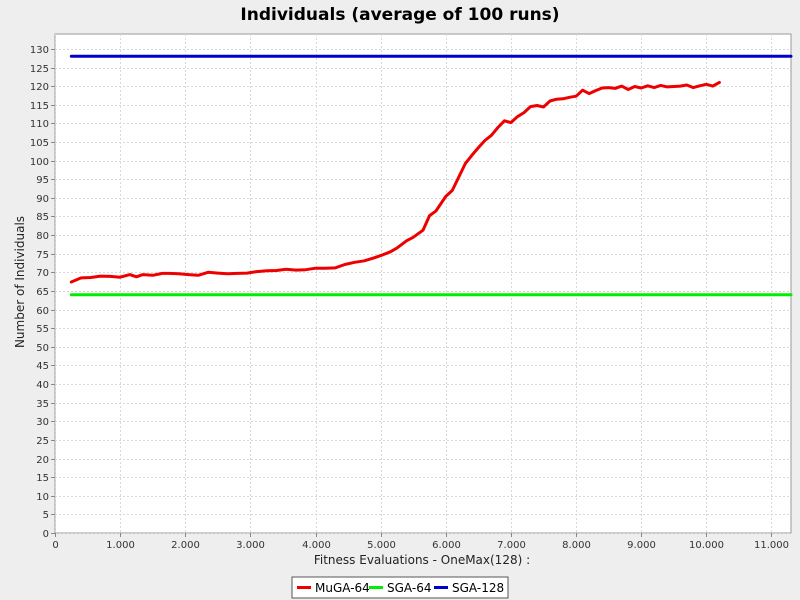 The image size is (800, 600). What do you see at coordinates (42, 292) in the screenshot?
I see `y-tick-label: 65` at bounding box center [42, 292].